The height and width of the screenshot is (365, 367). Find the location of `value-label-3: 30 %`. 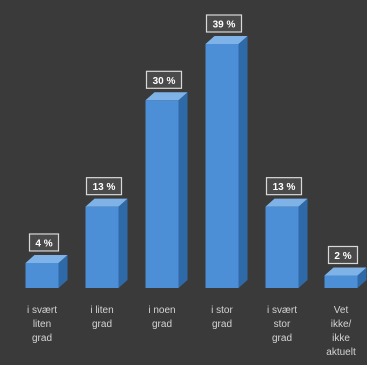

value-label-3: 30 % is located at coordinates (164, 81).